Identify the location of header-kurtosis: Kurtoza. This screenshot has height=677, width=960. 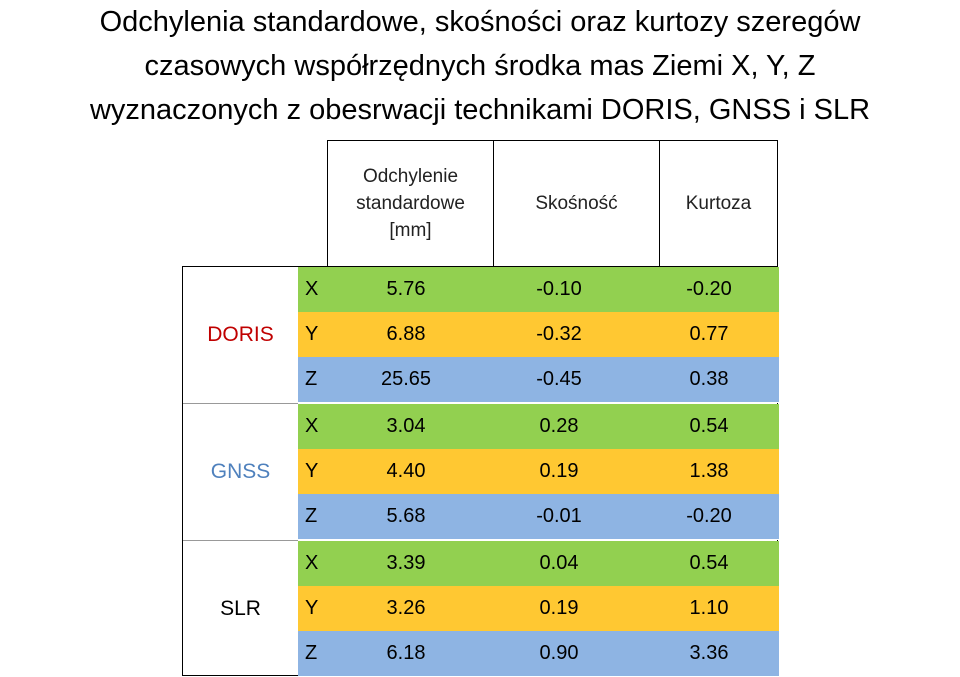
(719, 203).